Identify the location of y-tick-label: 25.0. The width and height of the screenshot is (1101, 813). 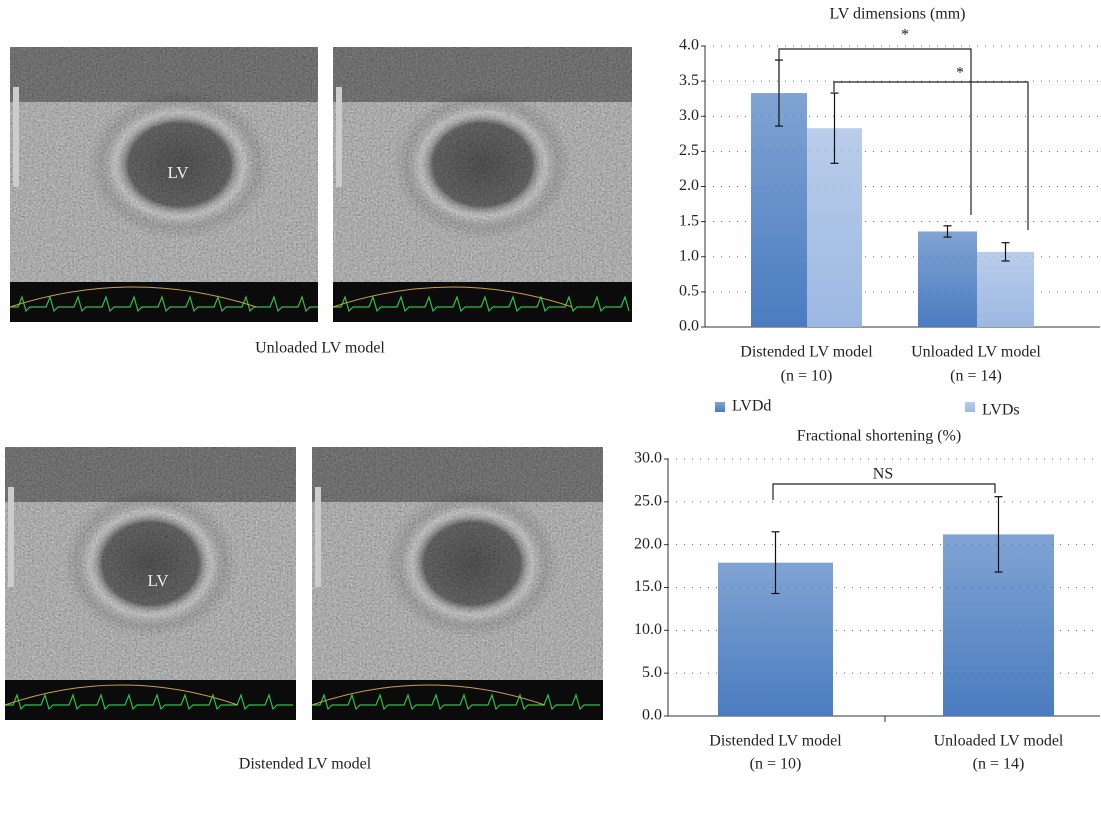
(648, 501).